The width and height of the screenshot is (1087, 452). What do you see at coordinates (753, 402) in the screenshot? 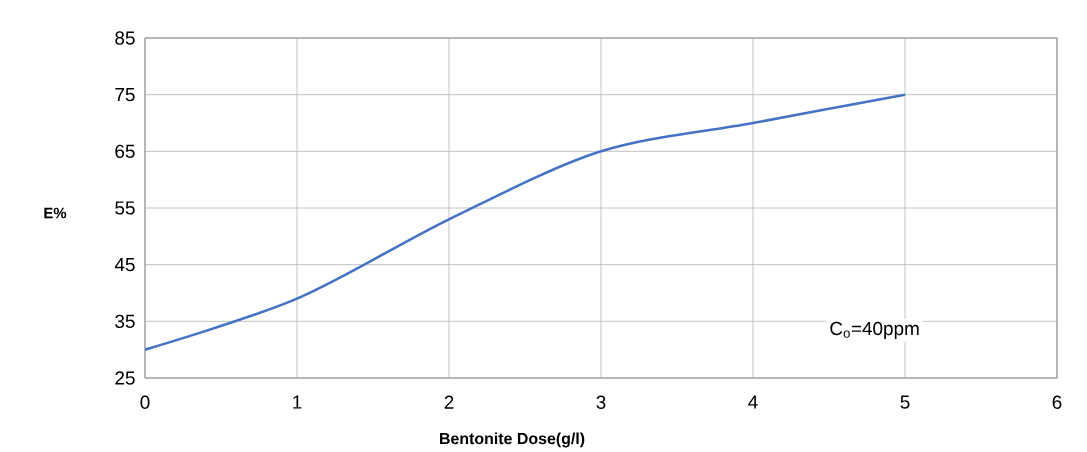
I see `x-tick-label: 4` at bounding box center [753, 402].